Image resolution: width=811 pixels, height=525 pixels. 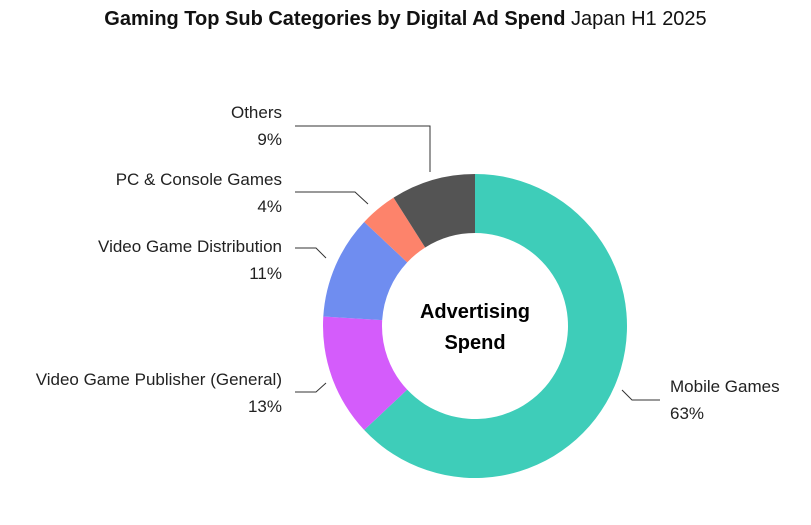 What do you see at coordinates (256, 126) in the screenshot?
I see `label-others: Others 9%` at bounding box center [256, 126].